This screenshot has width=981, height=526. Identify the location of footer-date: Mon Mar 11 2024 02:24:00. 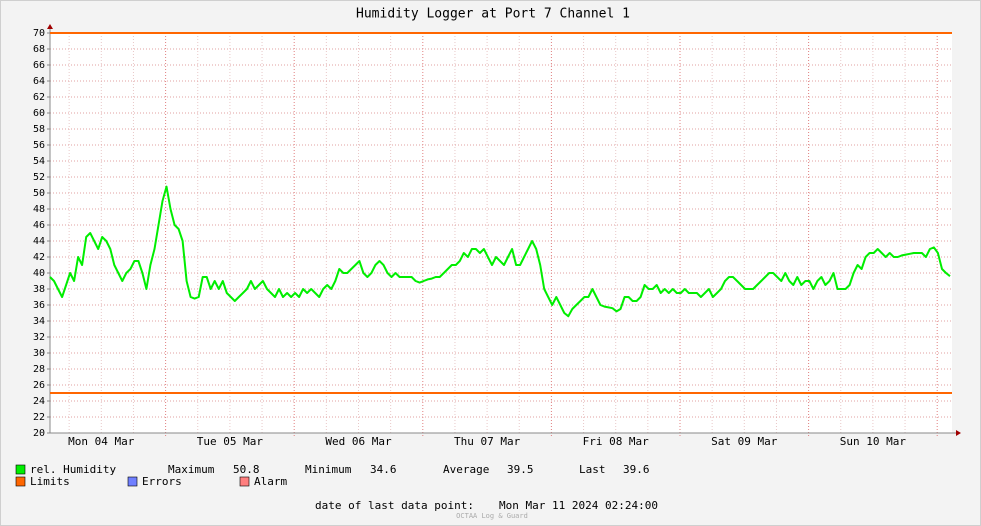
(578, 505).